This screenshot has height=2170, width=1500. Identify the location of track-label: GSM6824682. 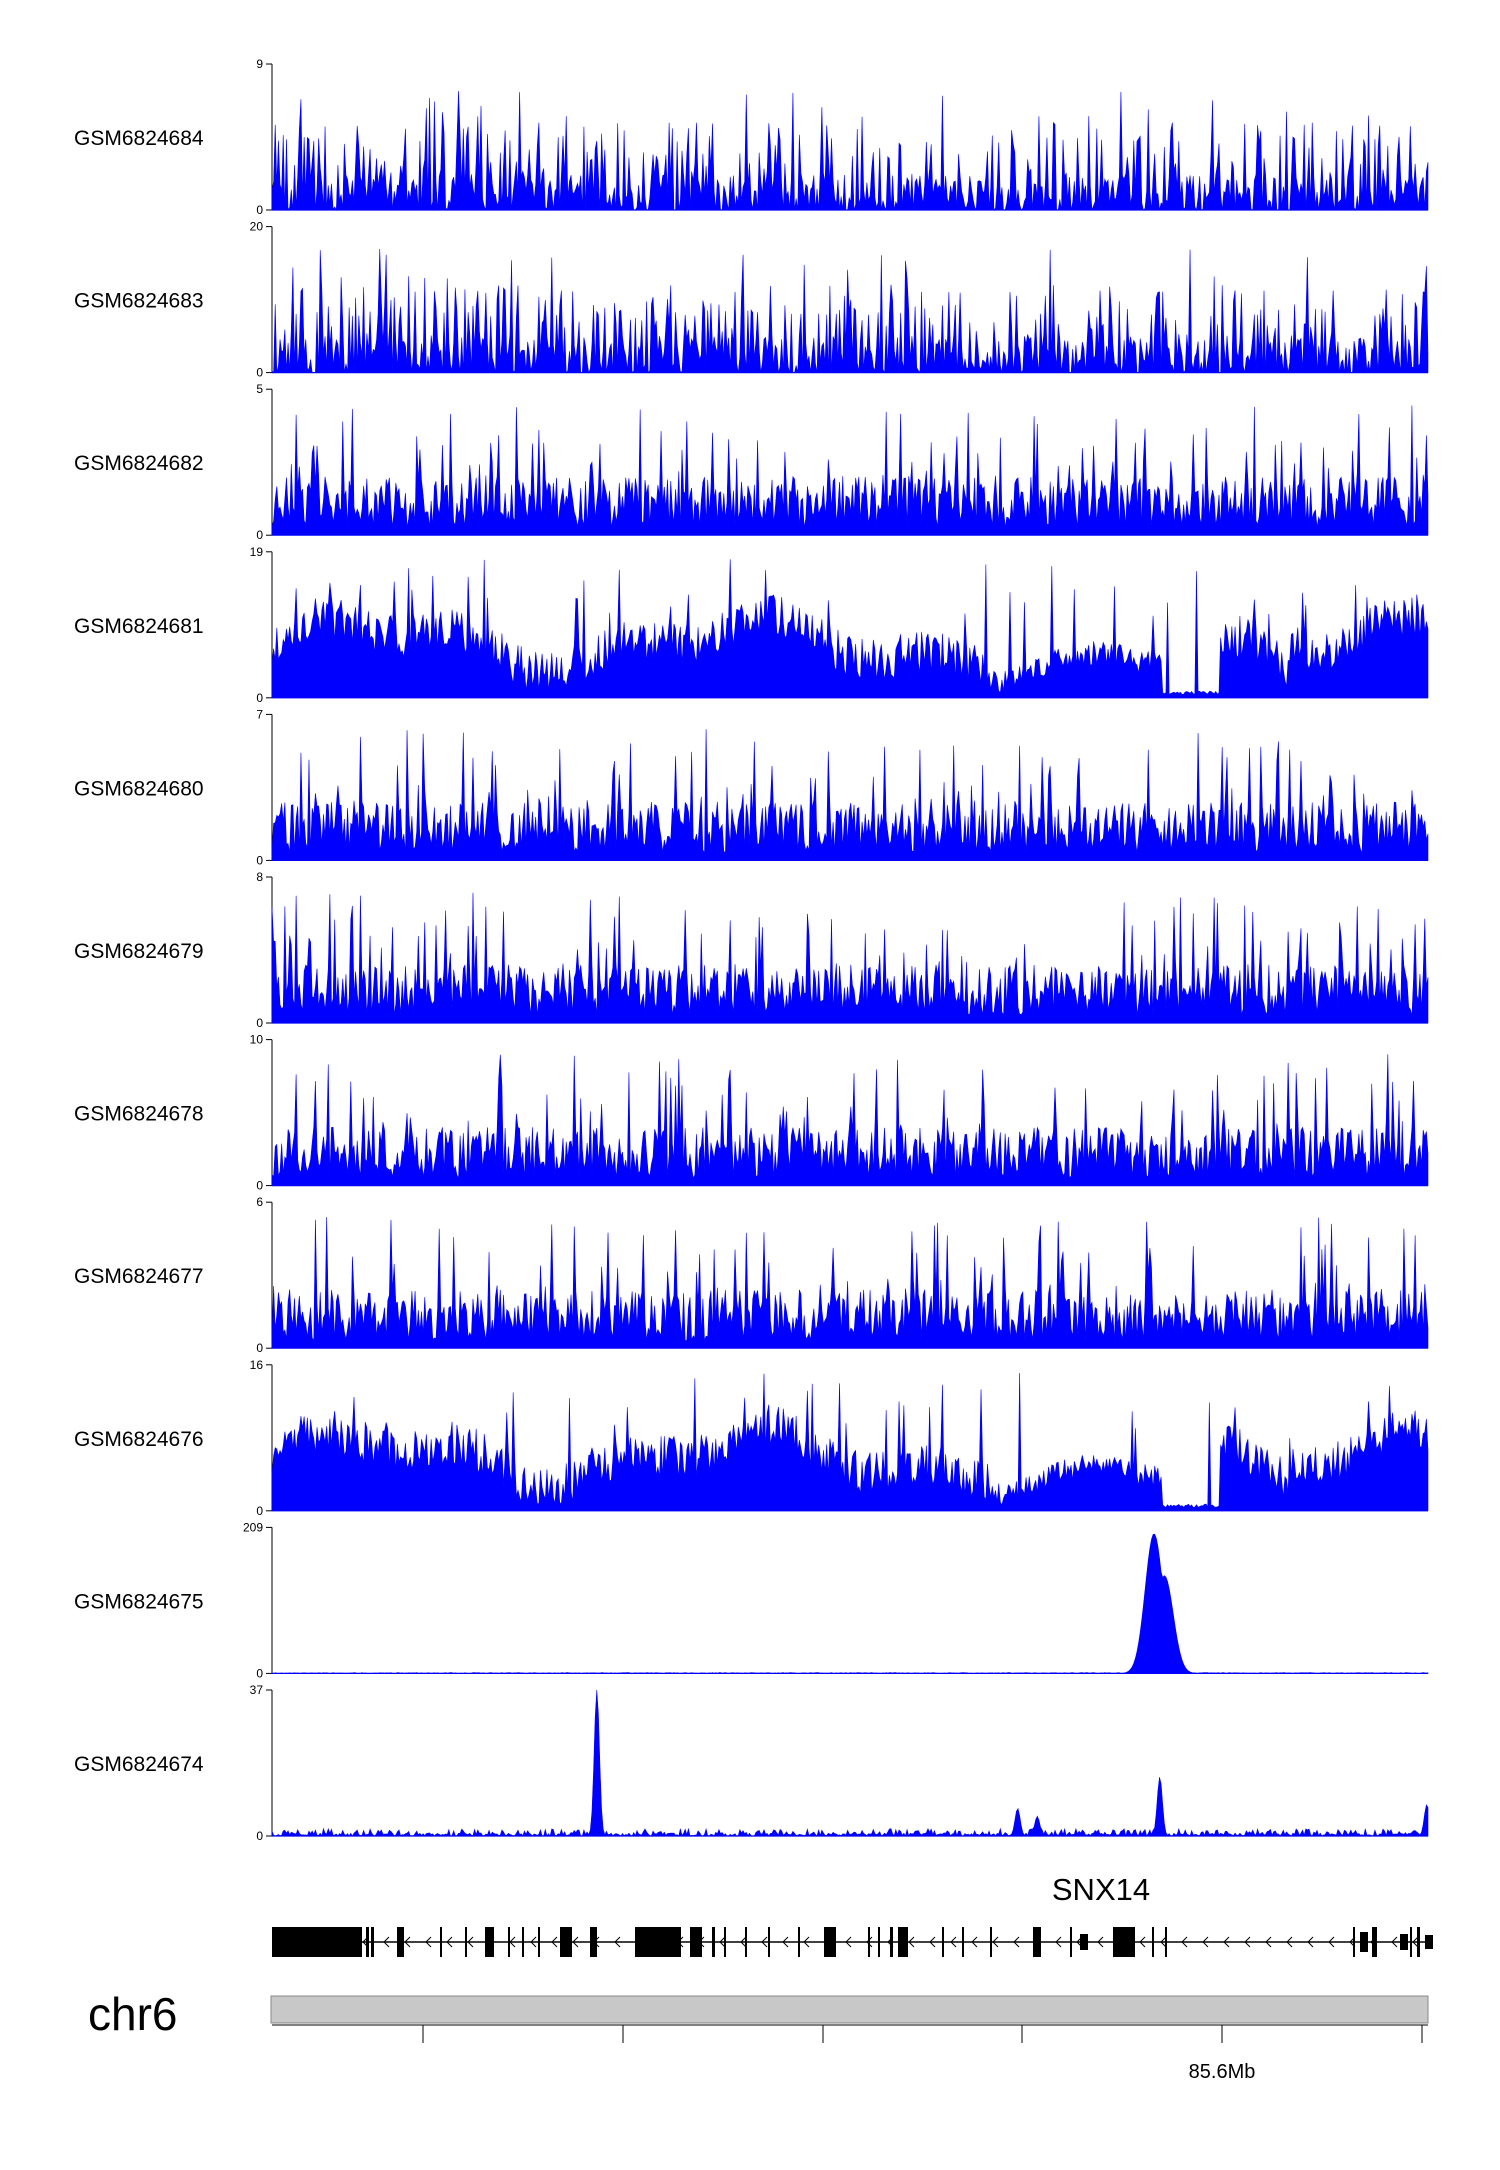
(139, 463).